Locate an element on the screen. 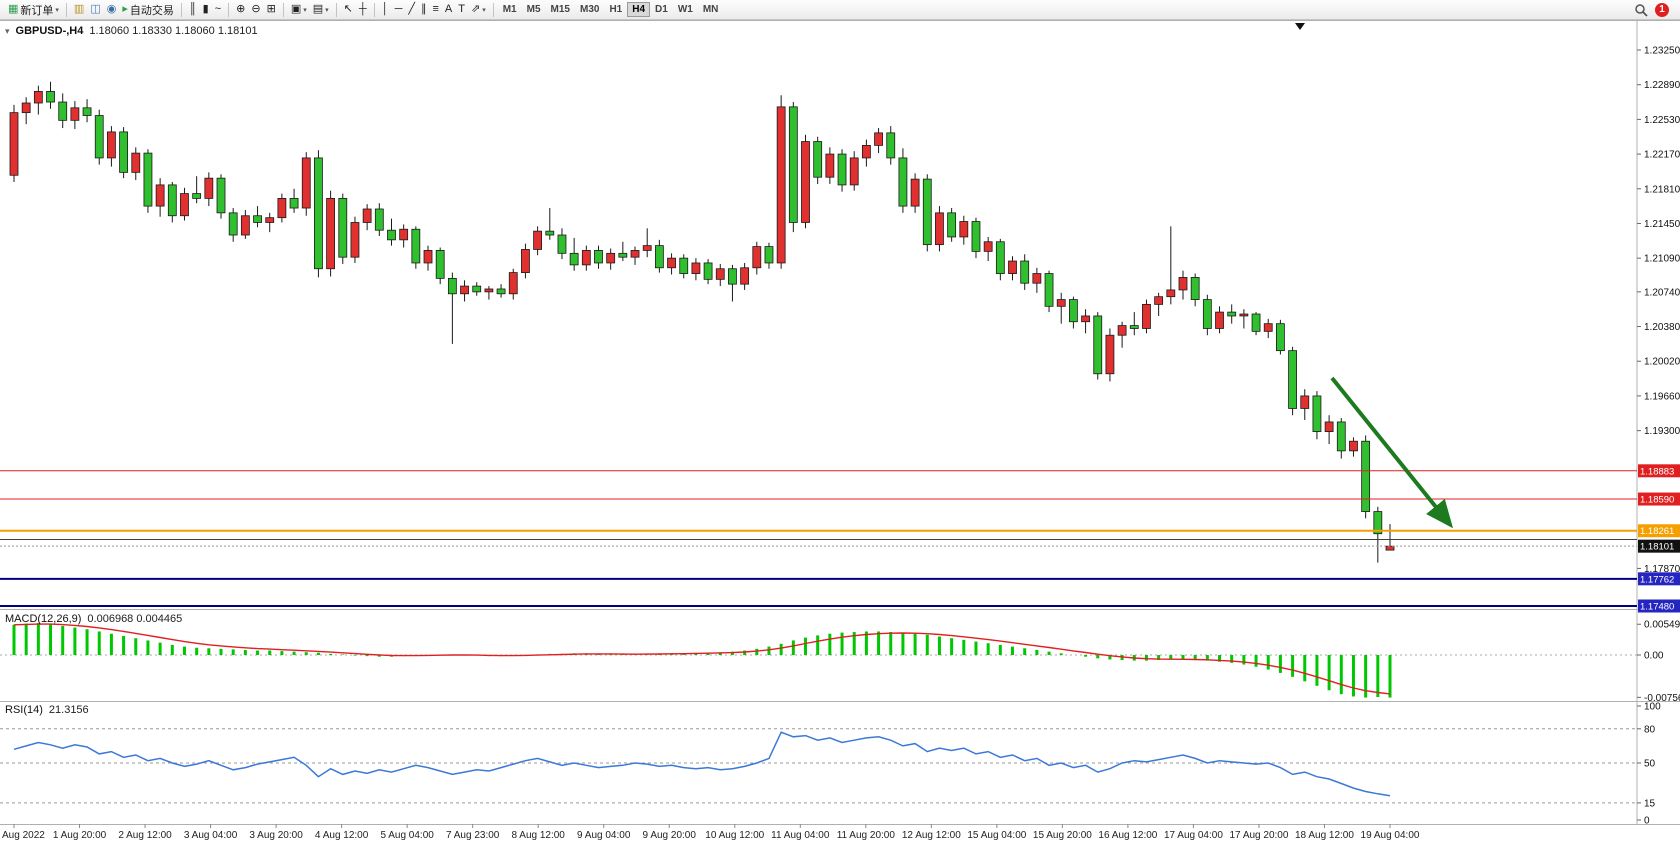 Image resolution: width=1680 pixels, height=844 pixels. navigator-icon-glyph: ◉ is located at coordinates (111, 9).